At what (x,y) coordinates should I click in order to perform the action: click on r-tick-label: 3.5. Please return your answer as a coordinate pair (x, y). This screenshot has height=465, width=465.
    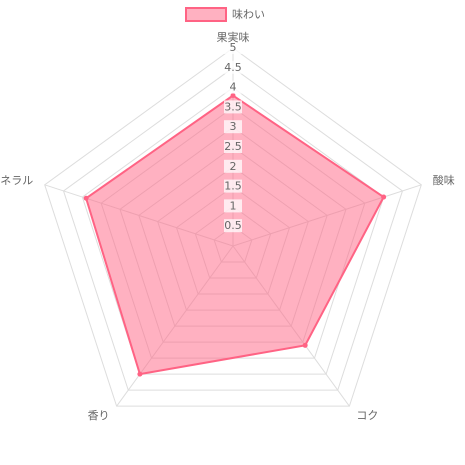
    Looking at the image, I should click on (233, 106).